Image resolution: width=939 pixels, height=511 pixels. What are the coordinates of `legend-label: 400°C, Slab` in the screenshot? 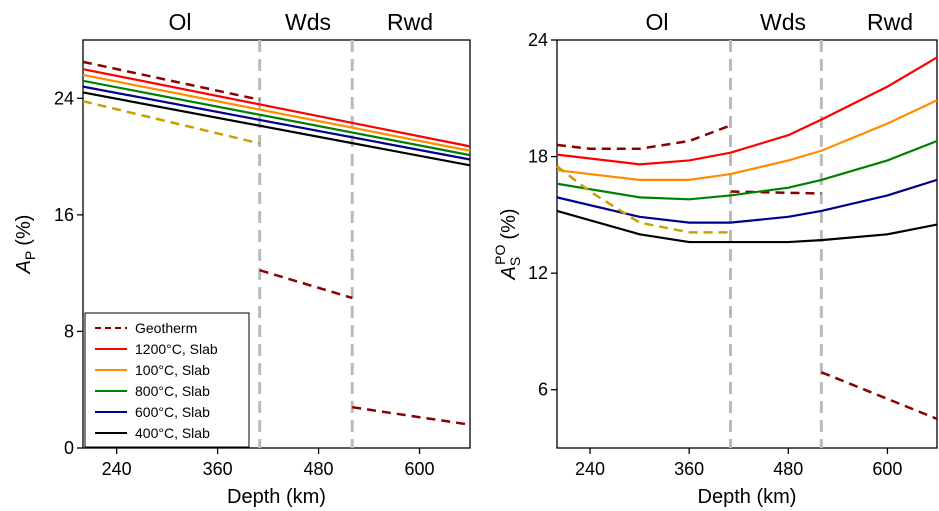 It's located at (172, 433).